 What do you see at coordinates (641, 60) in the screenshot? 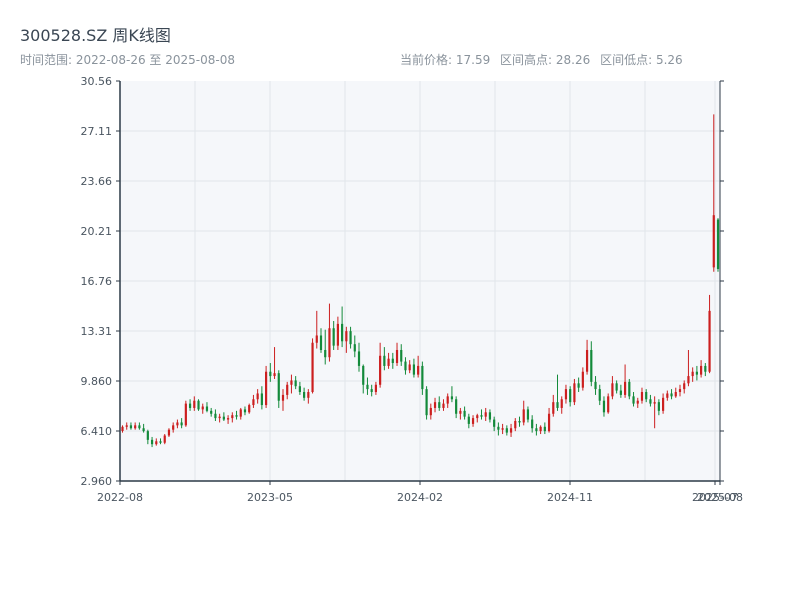
I see `range-low-text: 区间低点: 5.26` at bounding box center [641, 60].